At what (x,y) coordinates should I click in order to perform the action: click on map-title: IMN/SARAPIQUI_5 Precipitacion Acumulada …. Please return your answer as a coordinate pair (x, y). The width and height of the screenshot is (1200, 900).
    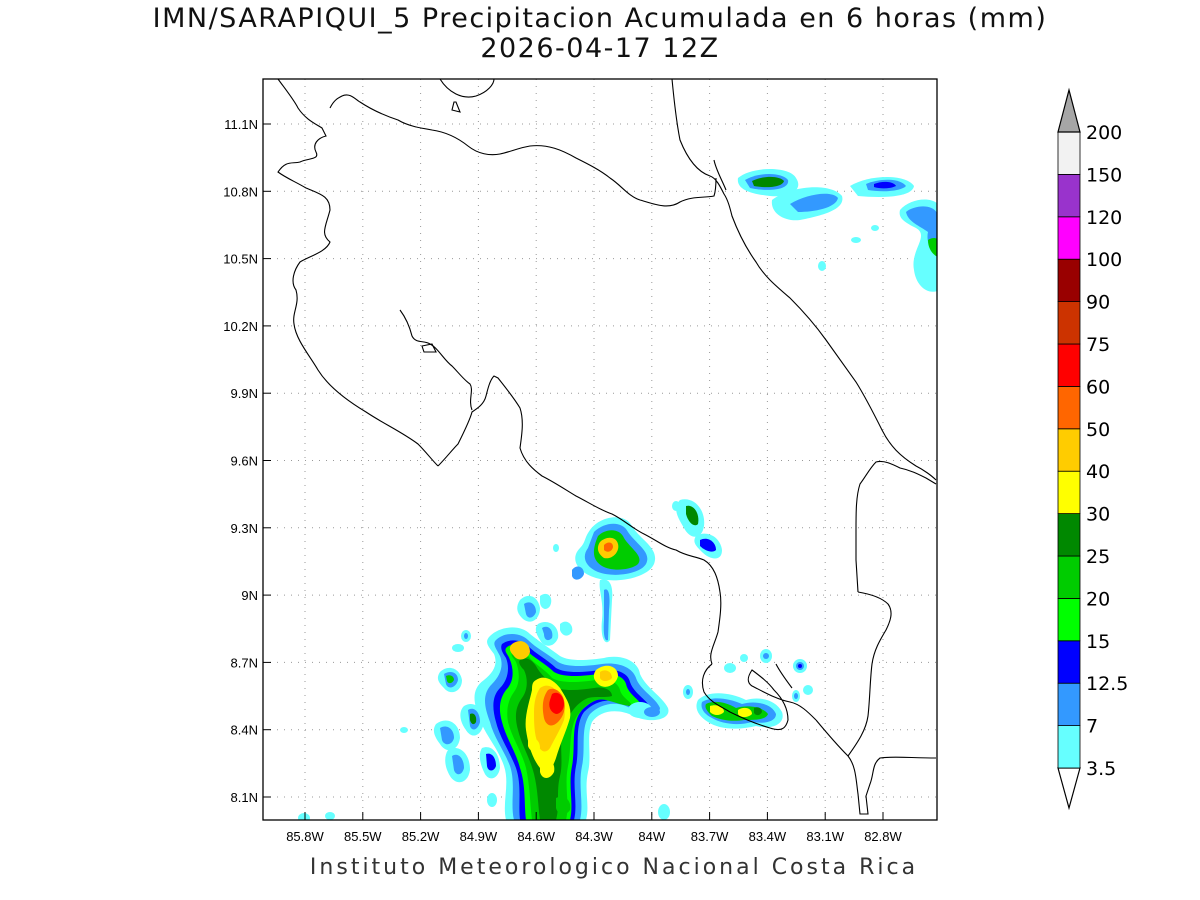
    Looking at the image, I should click on (600, 18).